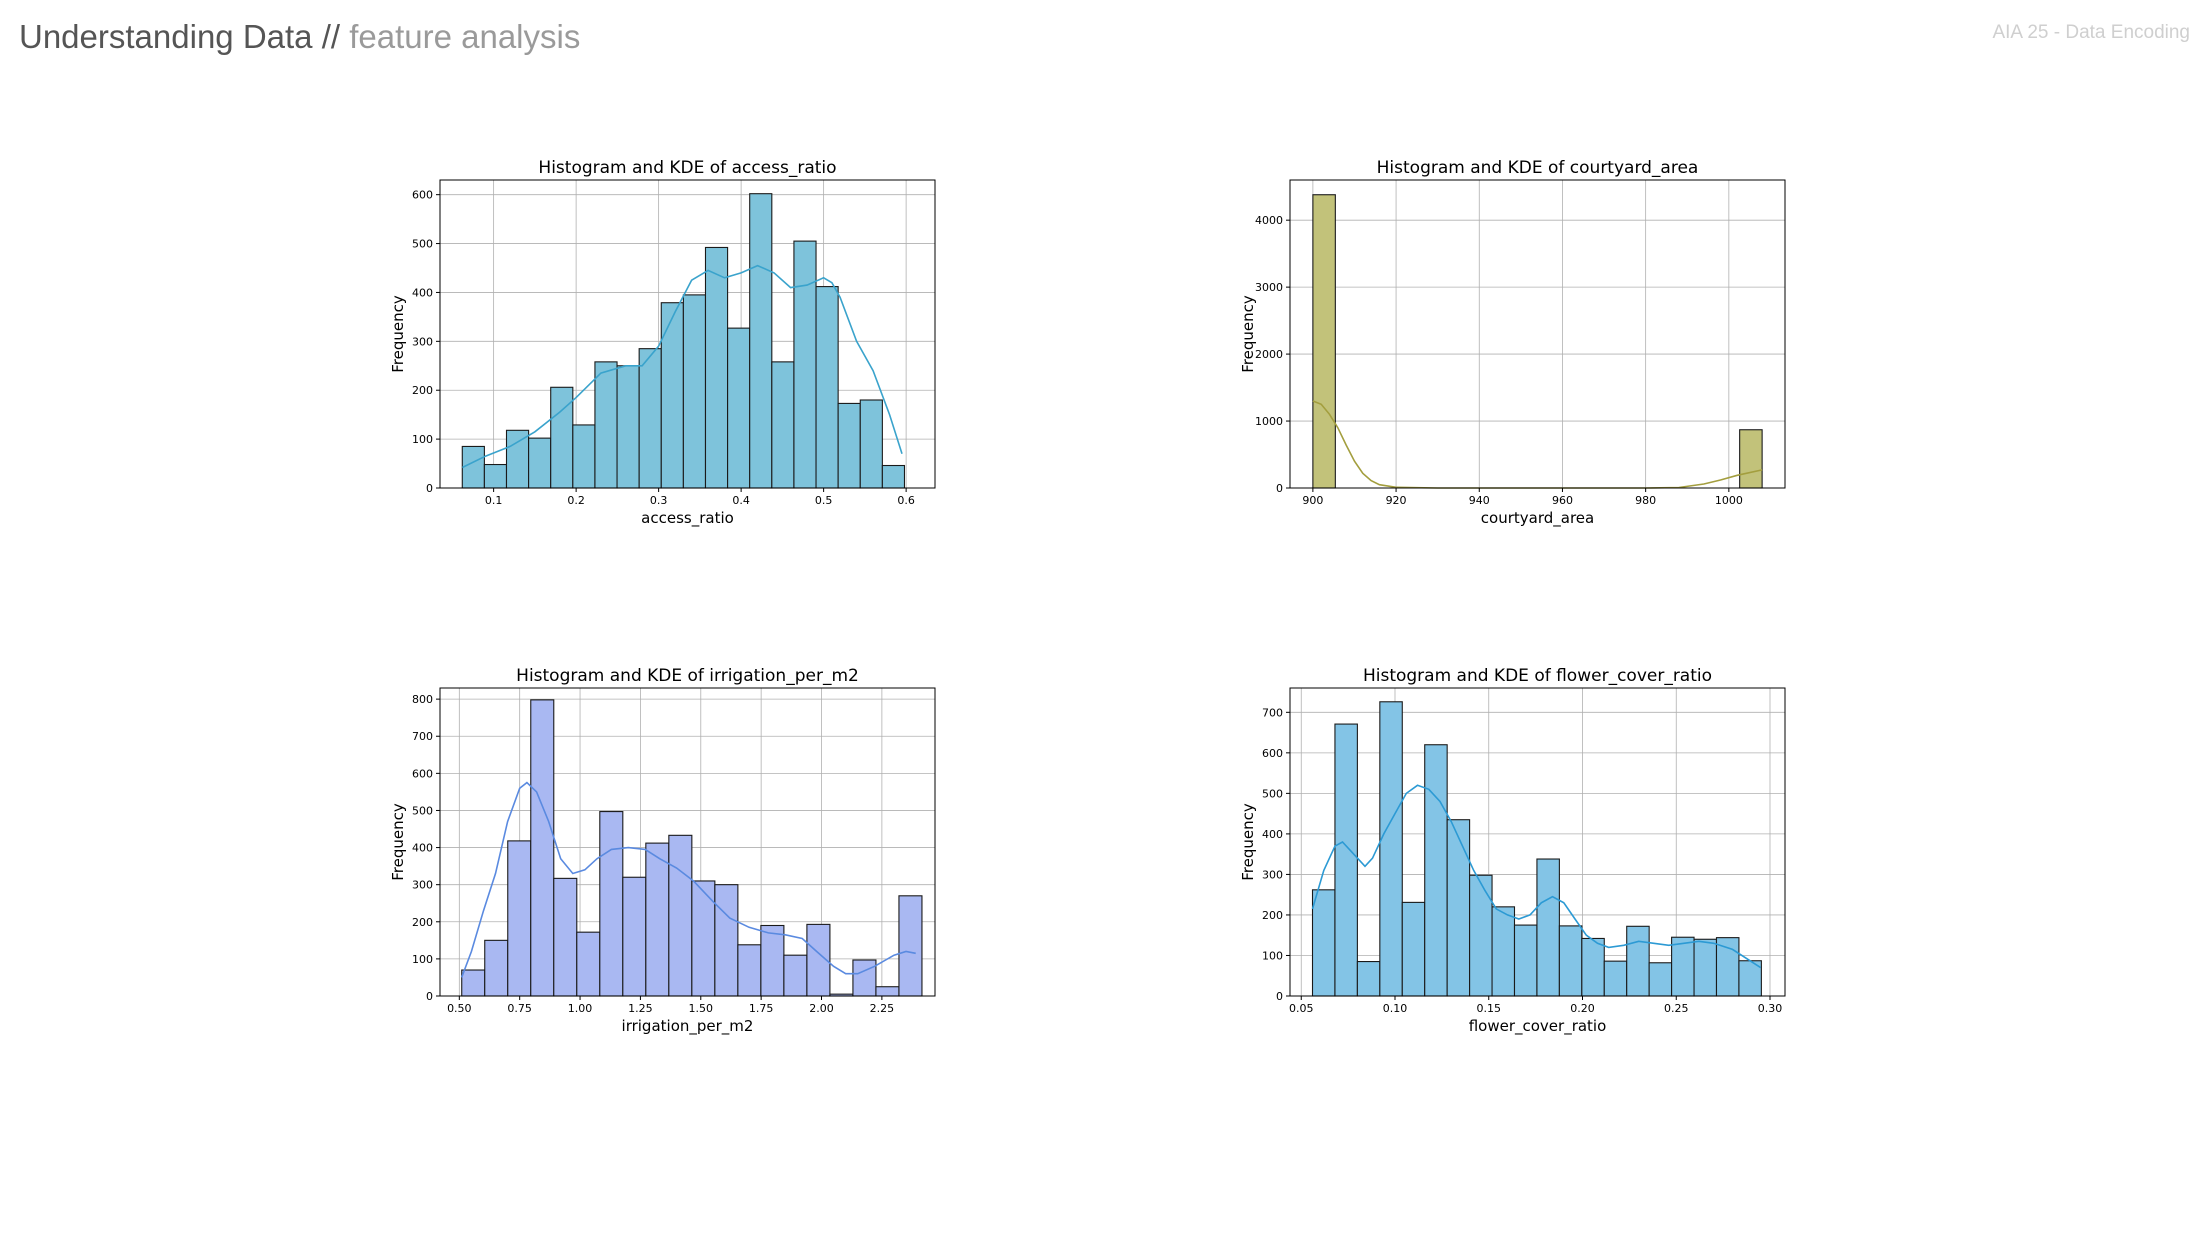  I want to click on x-tick-label: 0.20, so click(1582, 1008).